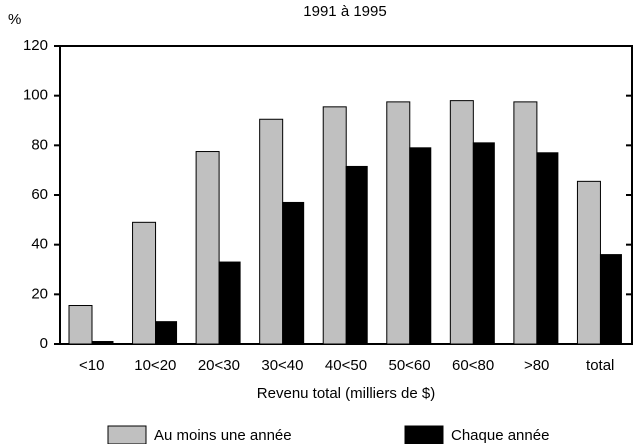 This screenshot has width=644, height=444. What do you see at coordinates (500, 435) in the screenshot?
I see `legend-label: Chaque année` at bounding box center [500, 435].